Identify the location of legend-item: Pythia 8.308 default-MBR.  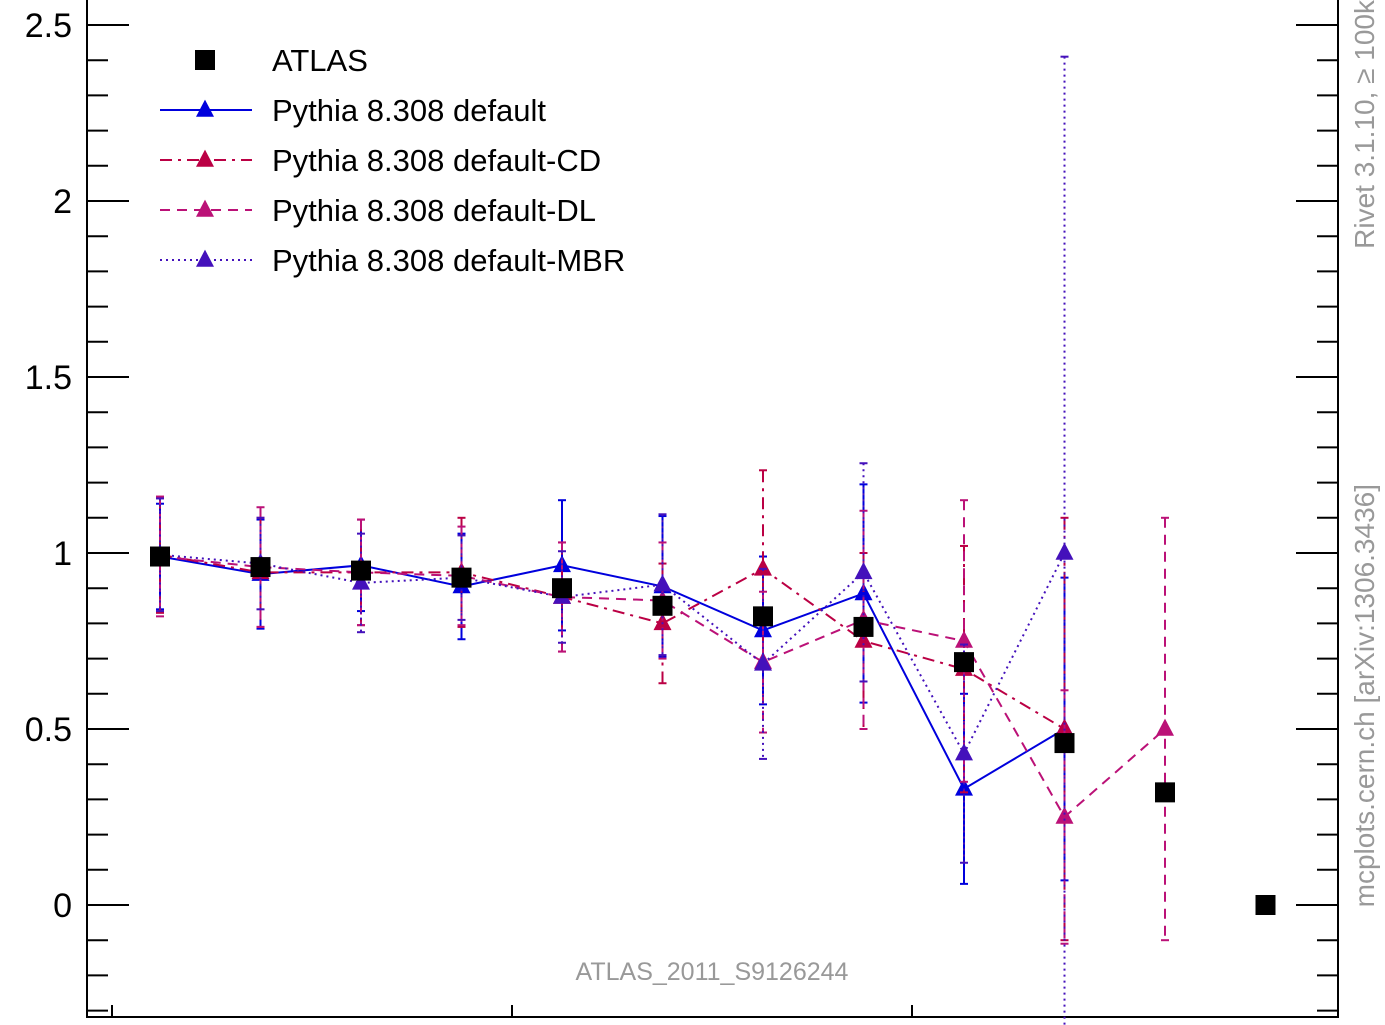
(392, 260).